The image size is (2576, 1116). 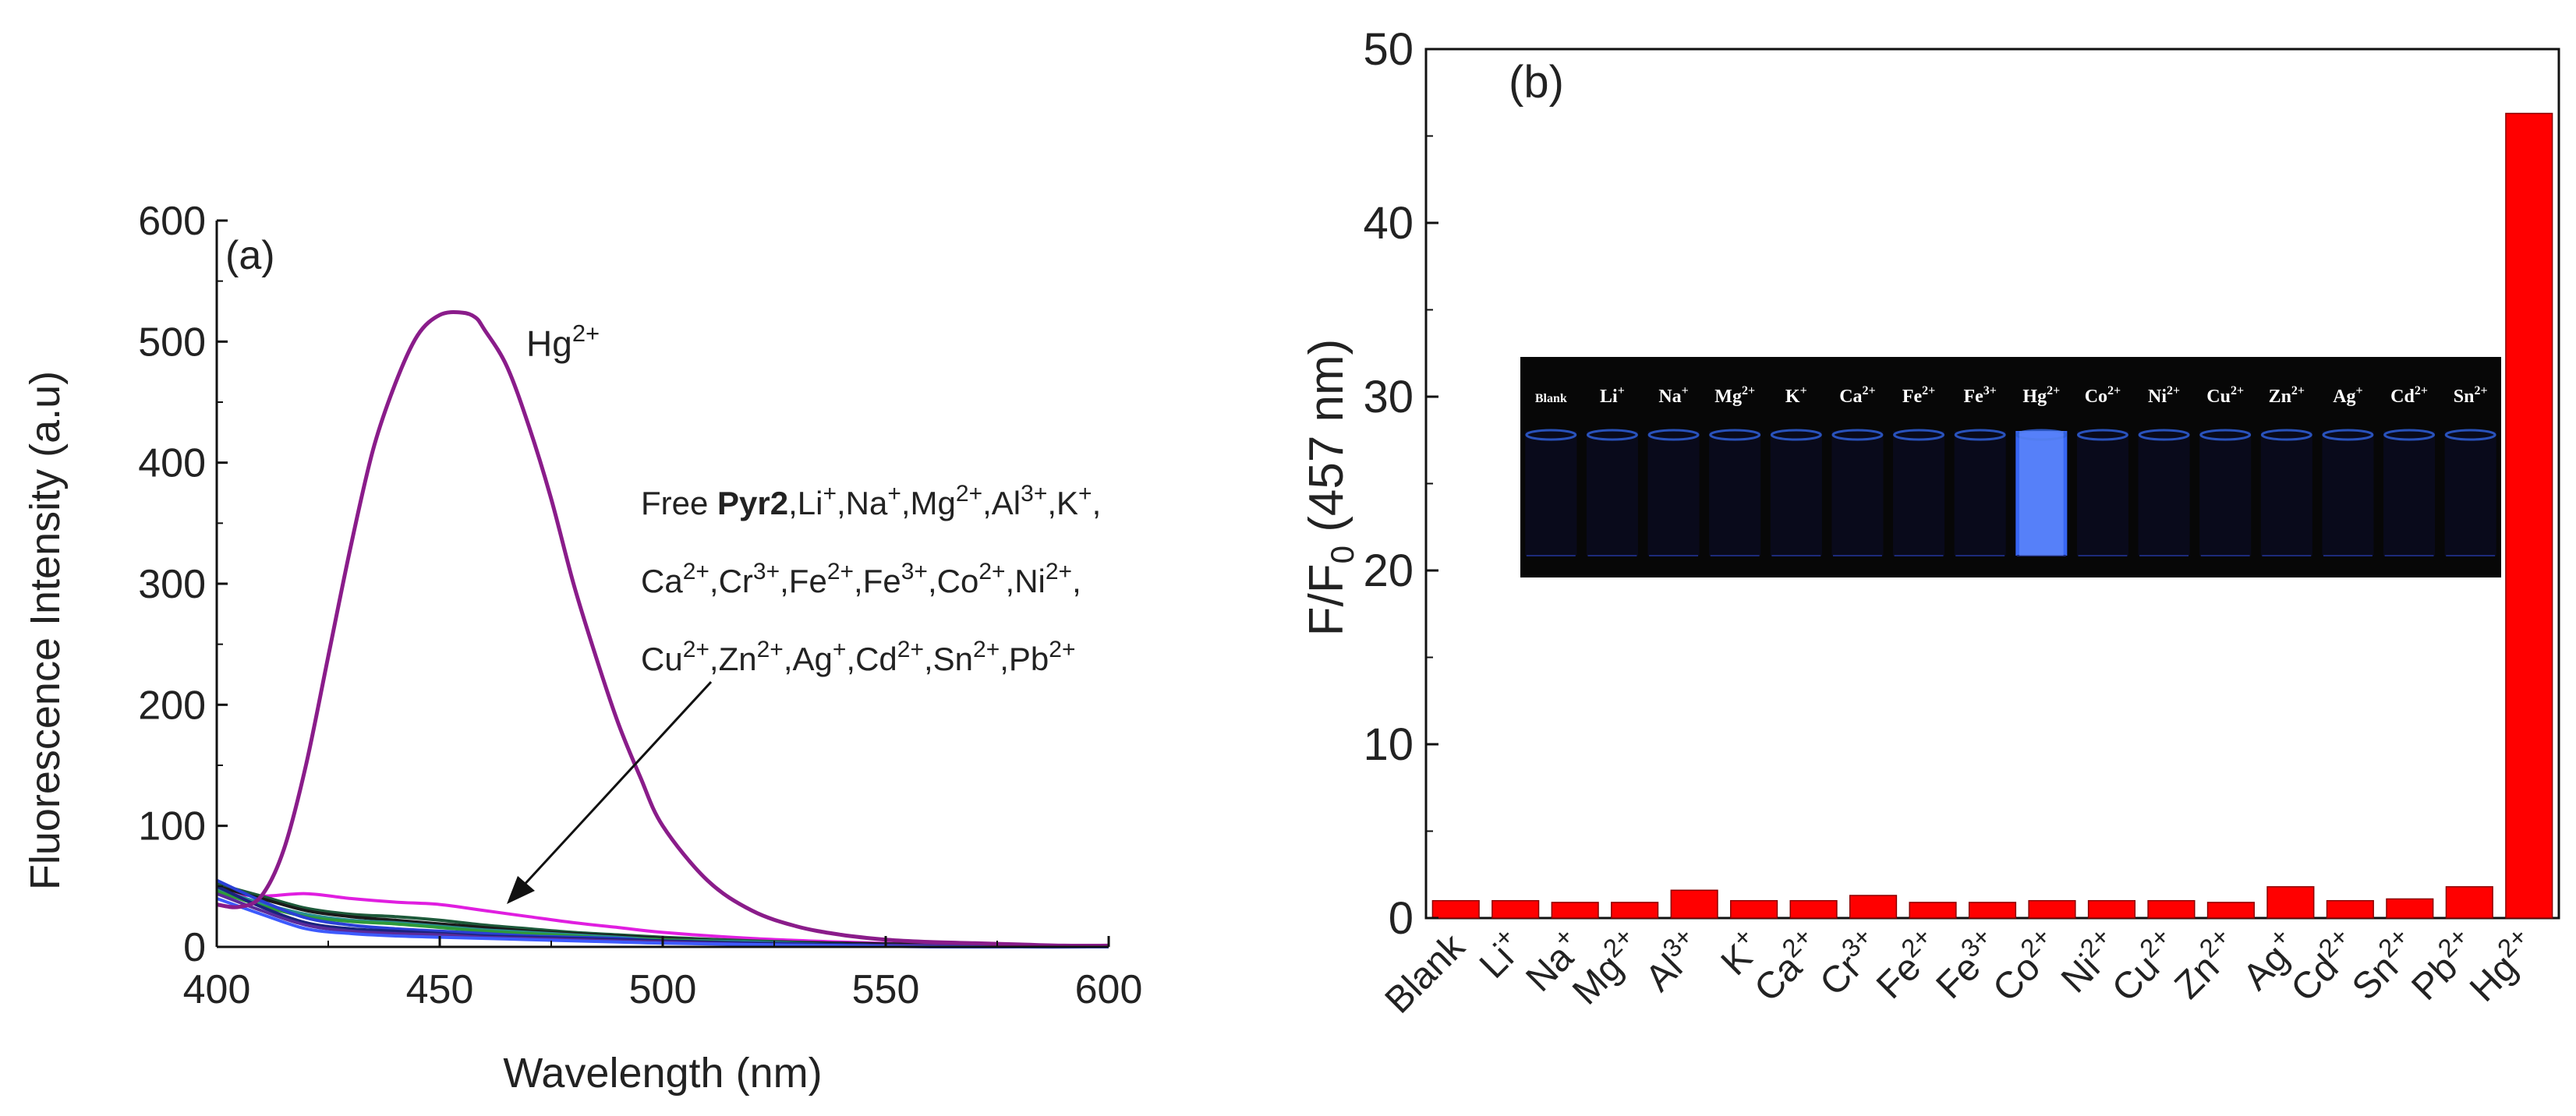 I want to click on ion-annotation-text: ,Fe, so click(x=803, y=581).